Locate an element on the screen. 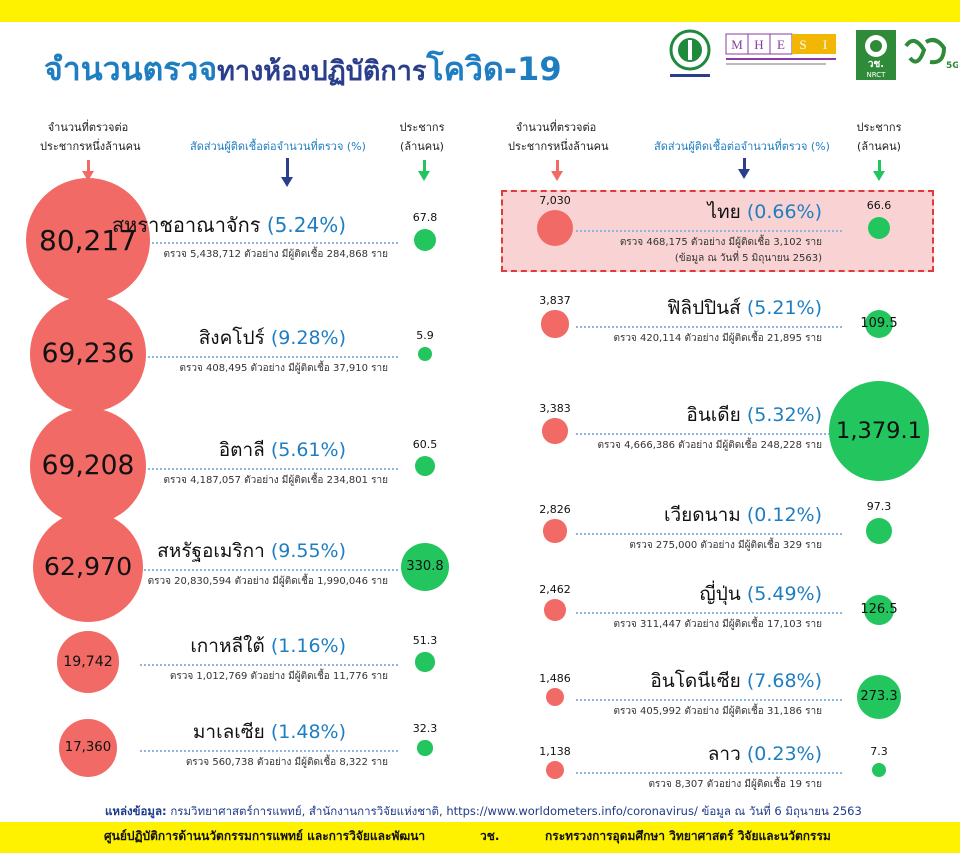 Image resolution: width=960 pixels, height=853 pixels. positive-ratio-value: (5.61%) is located at coordinates (308, 450).